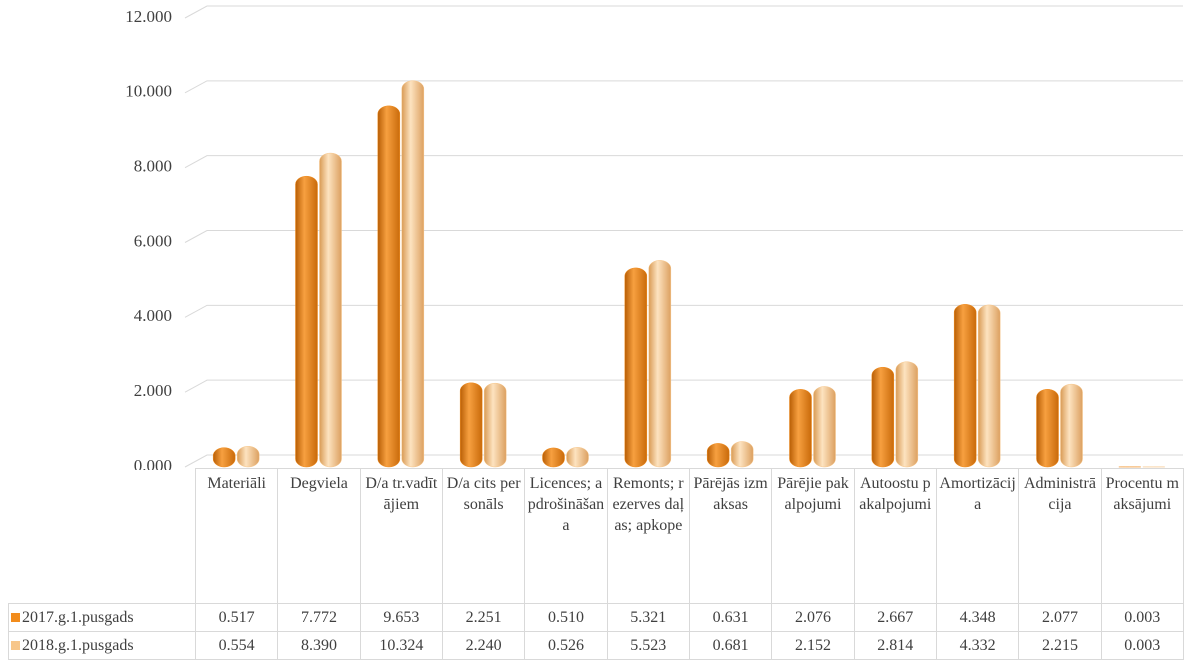  Describe the element at coordinates (895, 536) in the screenshot. I see `x-tick-label: Autoostu pakalpojumi` at that location.